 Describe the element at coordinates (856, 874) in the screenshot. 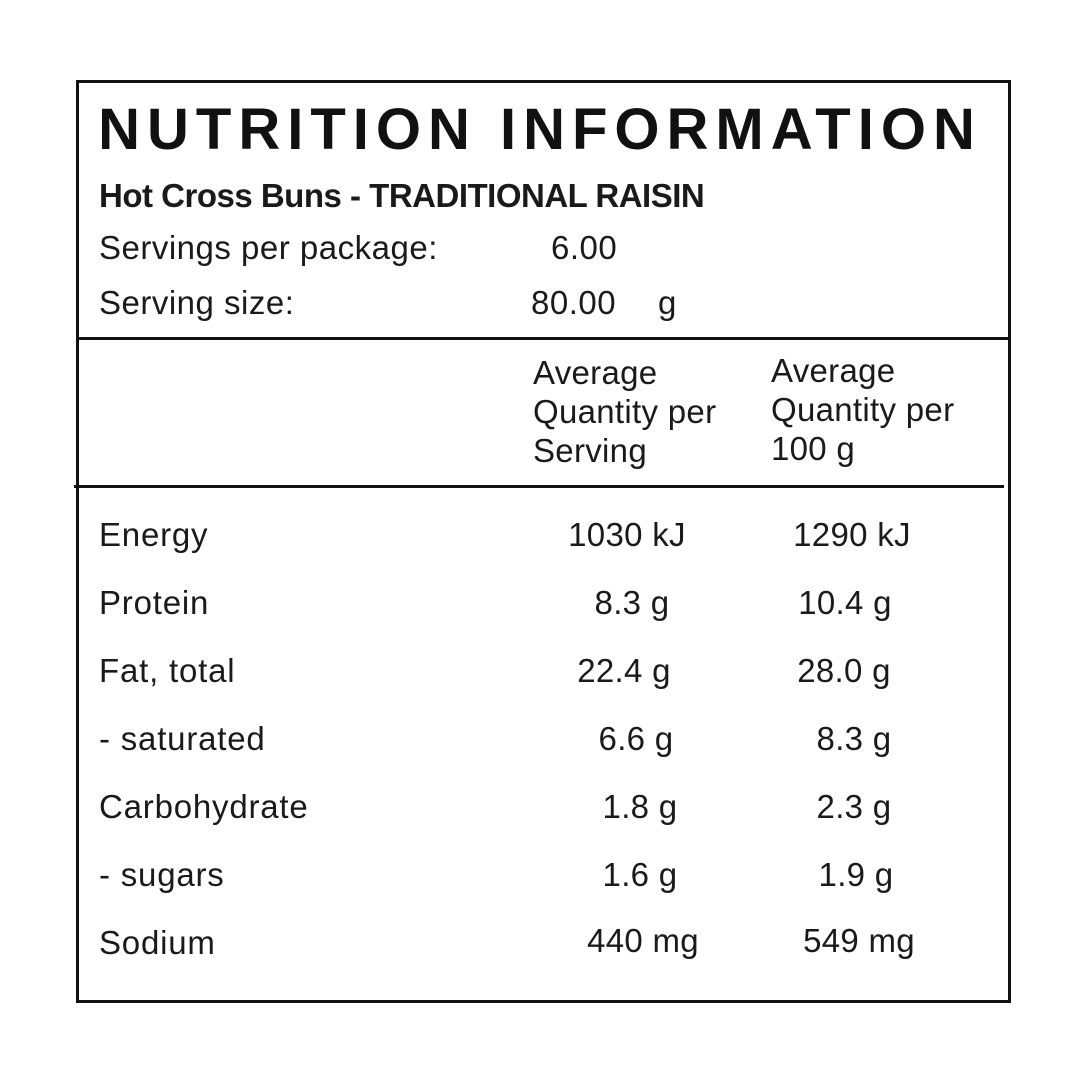

I see `sugars-per-100g: 1.9 g` at that location.